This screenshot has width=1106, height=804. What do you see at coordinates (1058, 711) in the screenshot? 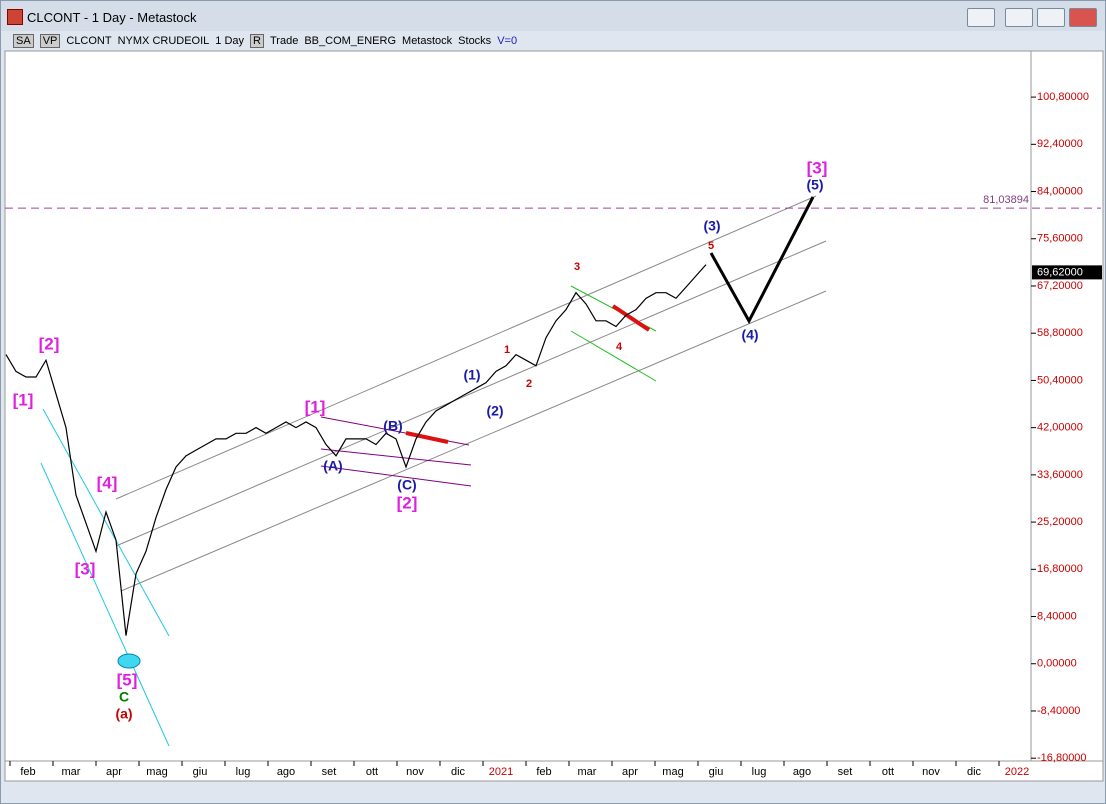
I see `y-tick-label: -8,40000` at bounding box center [1058, 711].